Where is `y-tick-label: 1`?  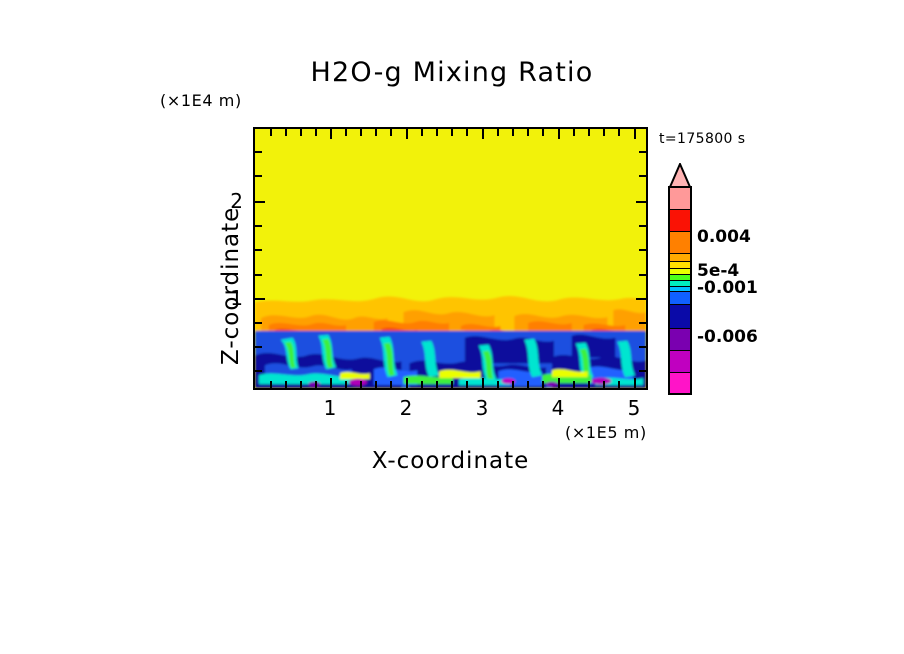
y-tick-label: 1 is located at coordinates (236, 298).